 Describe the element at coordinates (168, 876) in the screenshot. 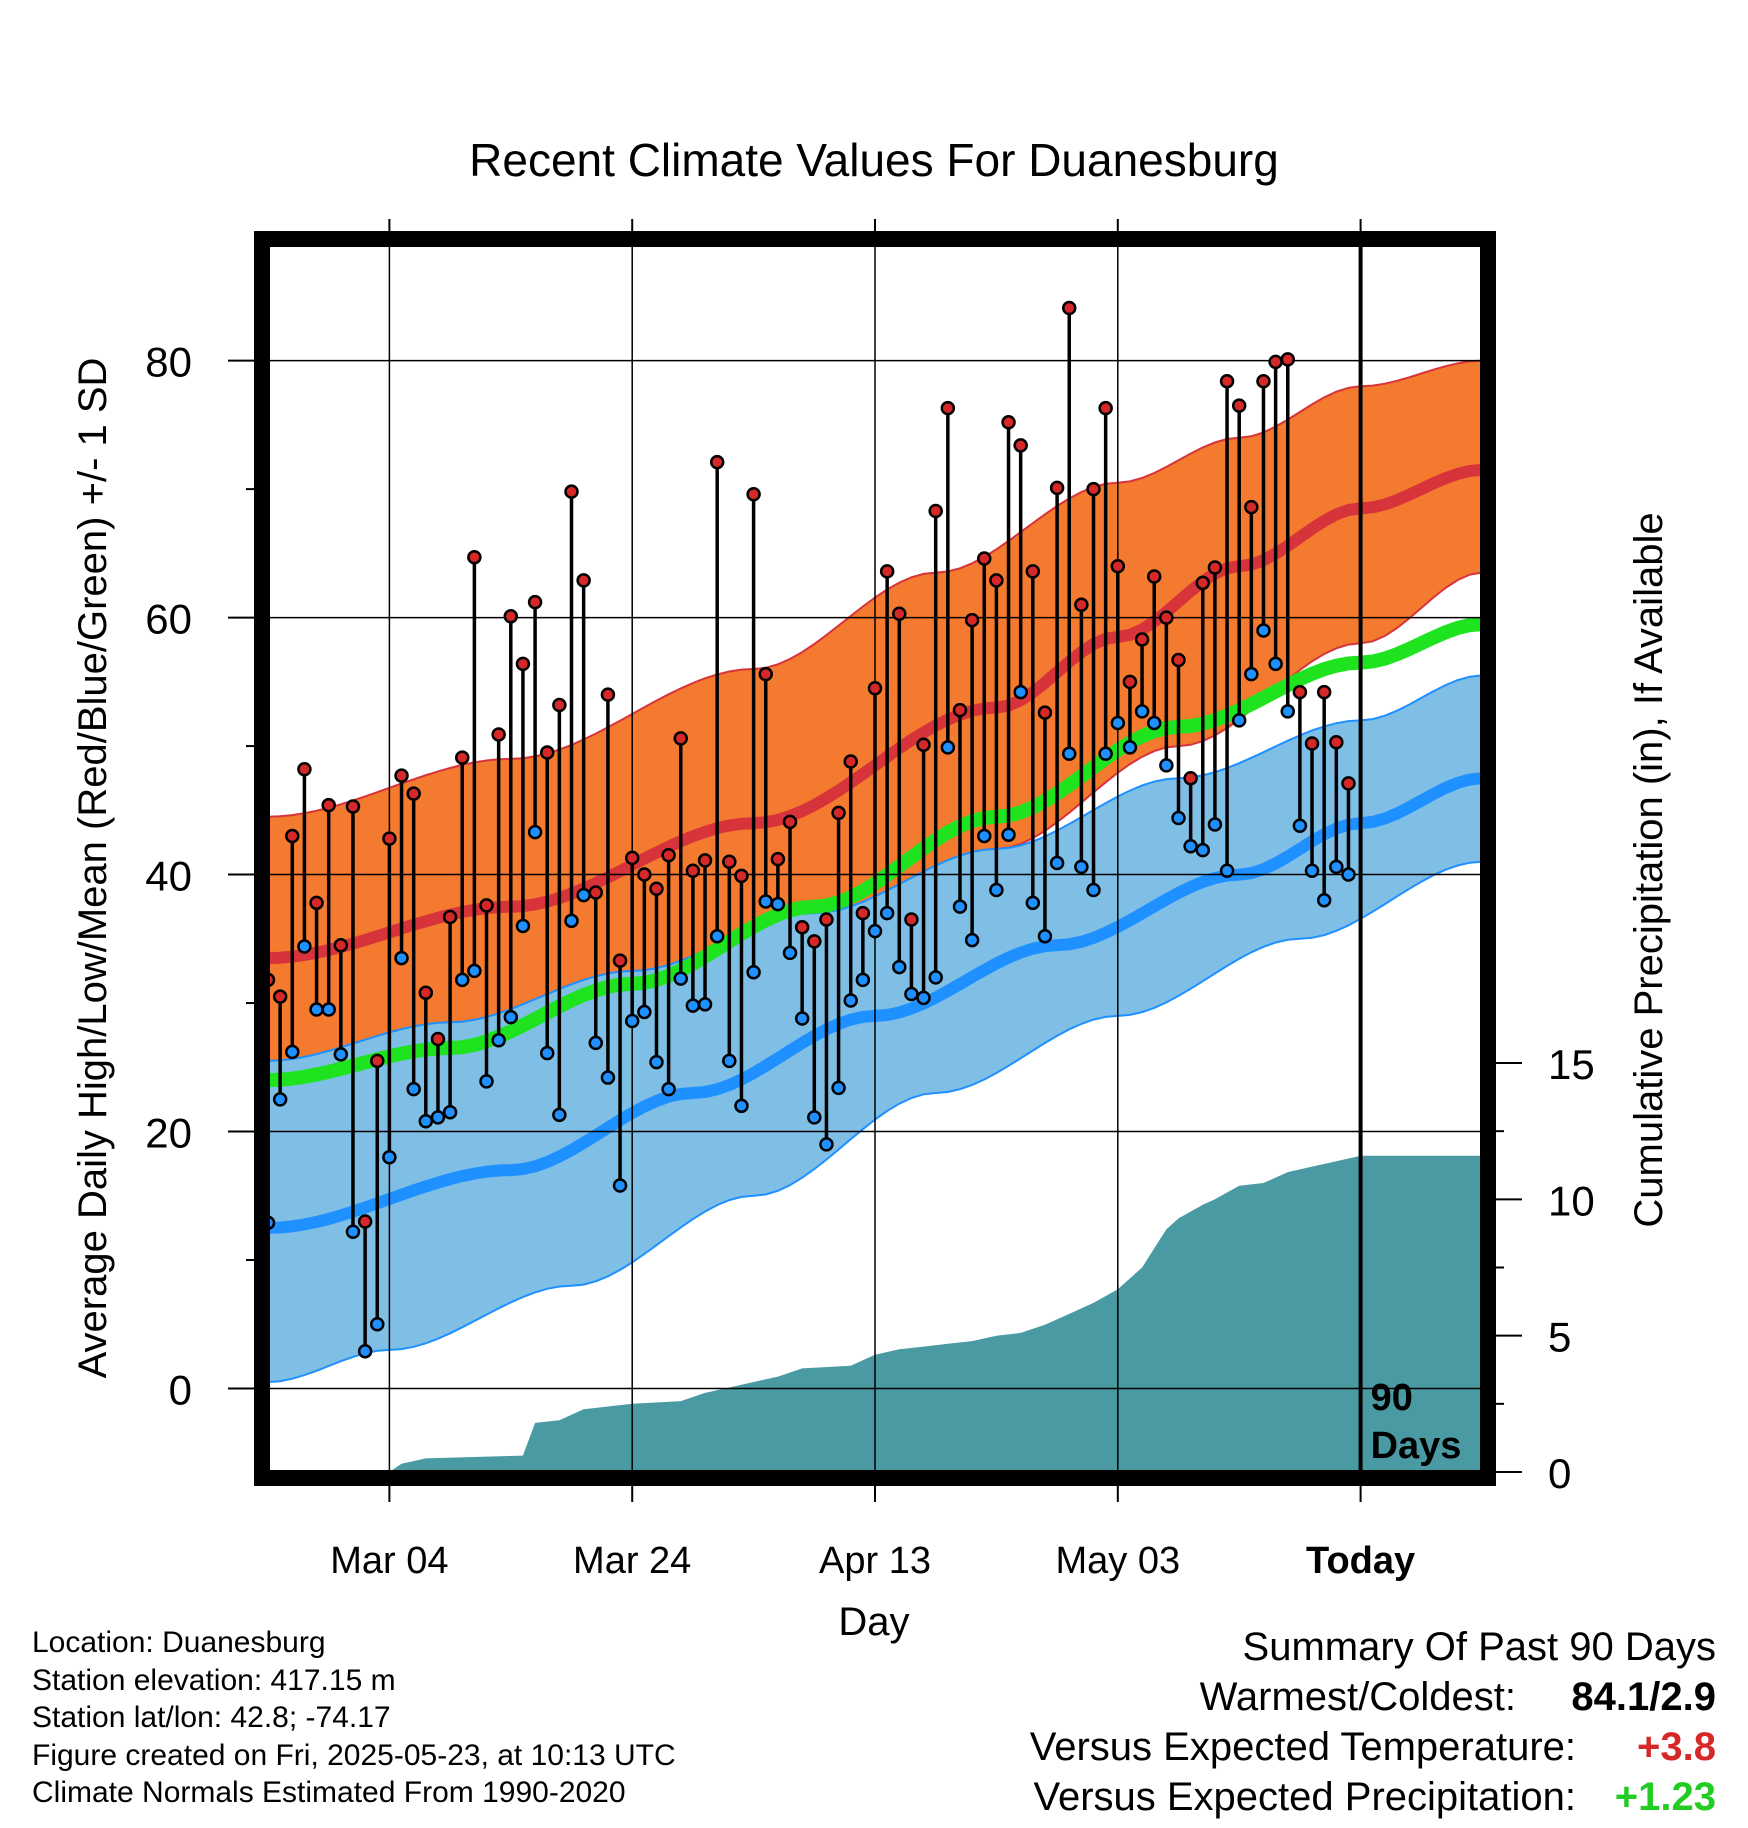

I see `y-tick-label: 40` at that location.